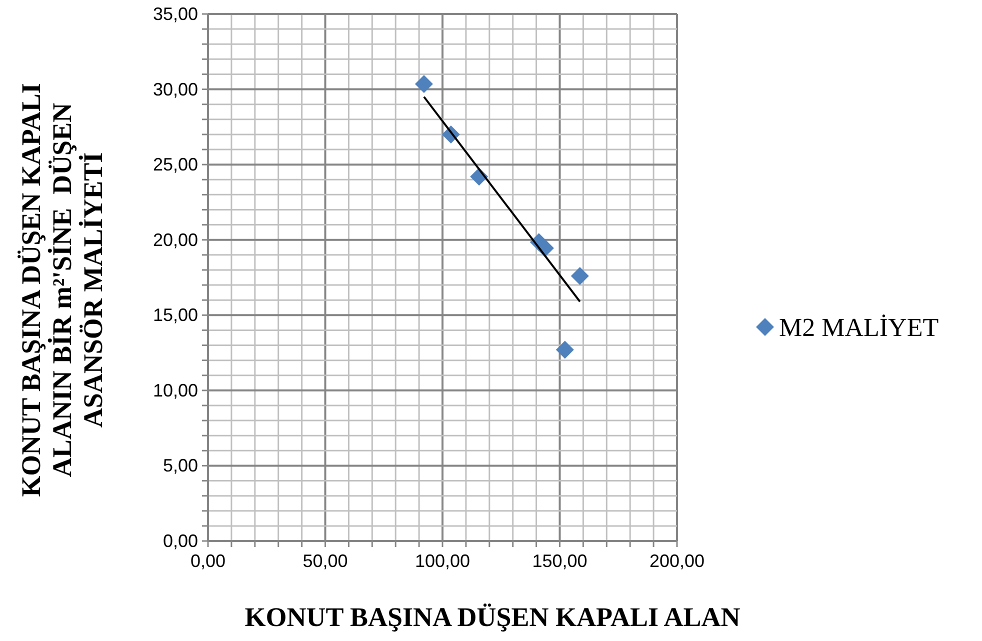 The width and height of the screenshot is (982, 641). Describe the element at coordinates (175, 14) in the screenshot. I see `y-tick-label: 35,00` at that location.